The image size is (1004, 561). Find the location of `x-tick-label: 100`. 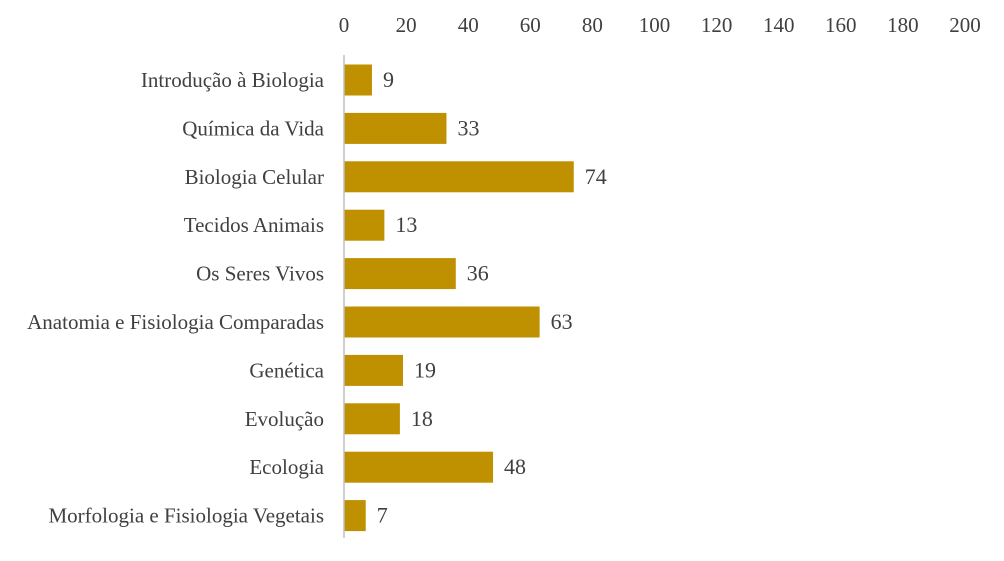

x-tick-label: 100 is located at coordinates (655, 25).